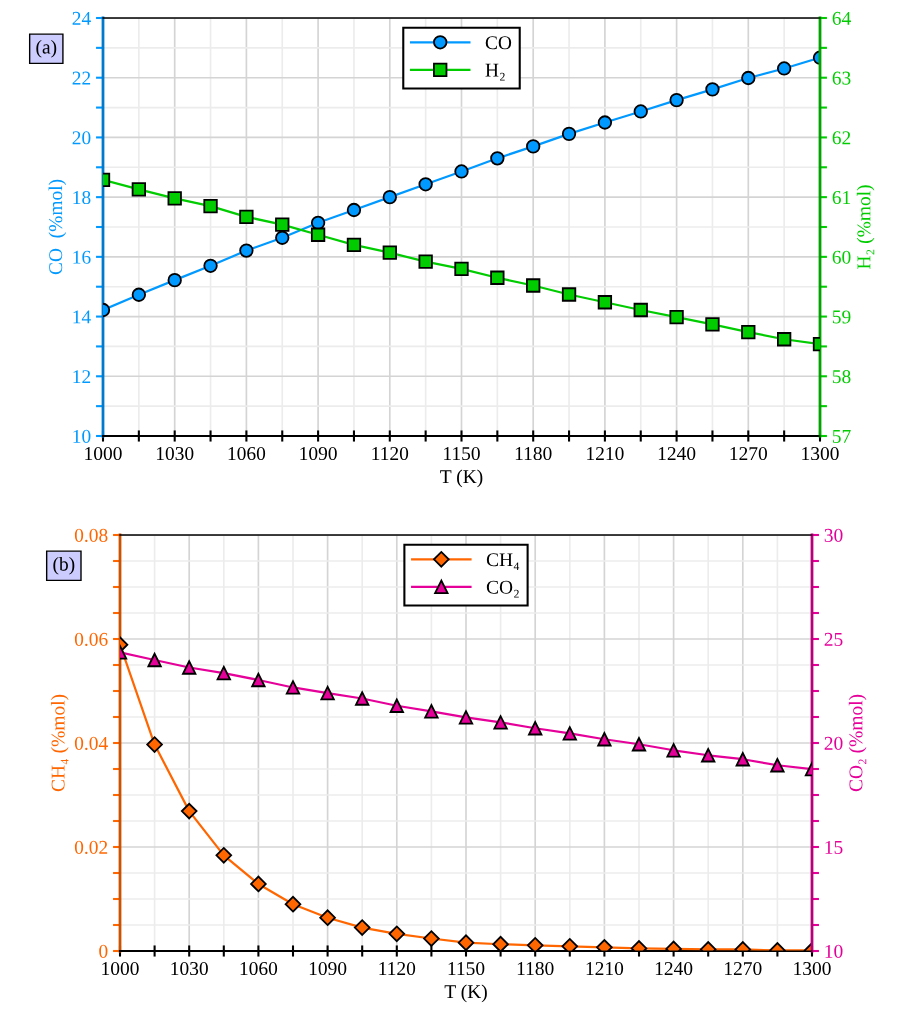  What do you see at coordinates (103, 951) in the screenshot?
I see `y-tick-label: 0` at bounding box center [103, 951].